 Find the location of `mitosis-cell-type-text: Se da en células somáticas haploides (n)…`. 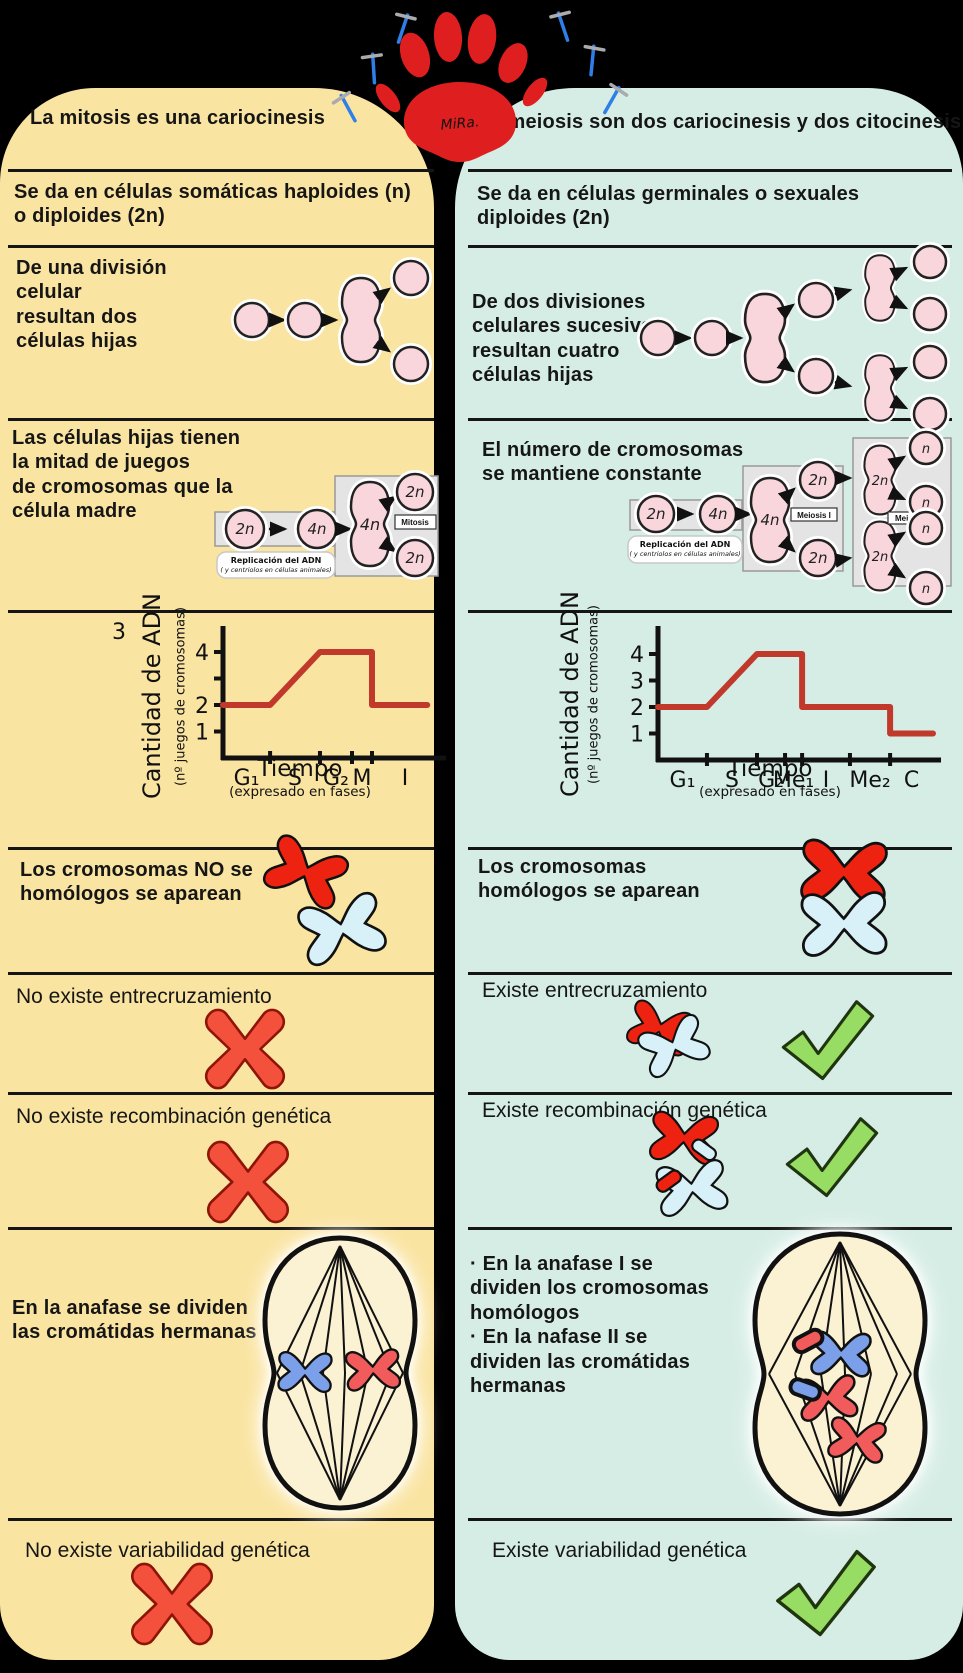

mitosis-cell-type-text: Se da en células somáticas haploides (n)… is located at coordinates (213, 204).